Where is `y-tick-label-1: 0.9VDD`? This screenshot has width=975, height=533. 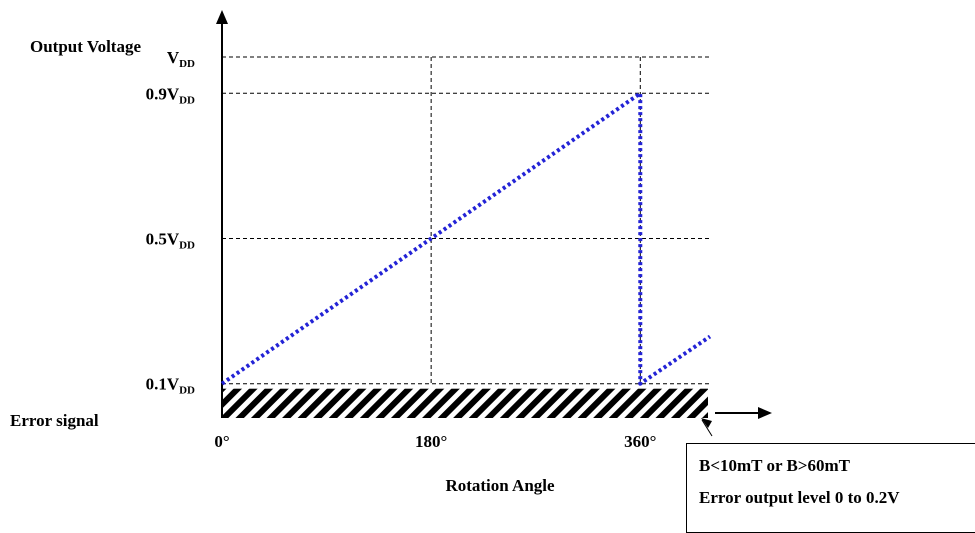 y-tick-label-1: 0.9VDD is located at coordinates (170, 95).